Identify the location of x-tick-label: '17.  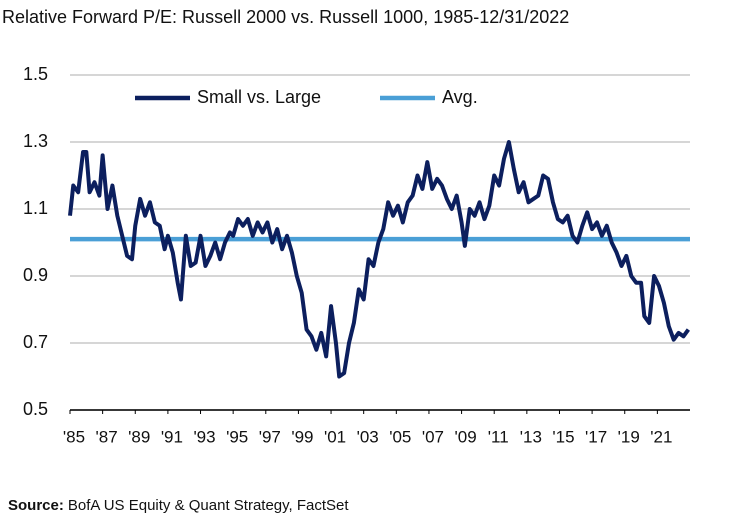
(596, 436).